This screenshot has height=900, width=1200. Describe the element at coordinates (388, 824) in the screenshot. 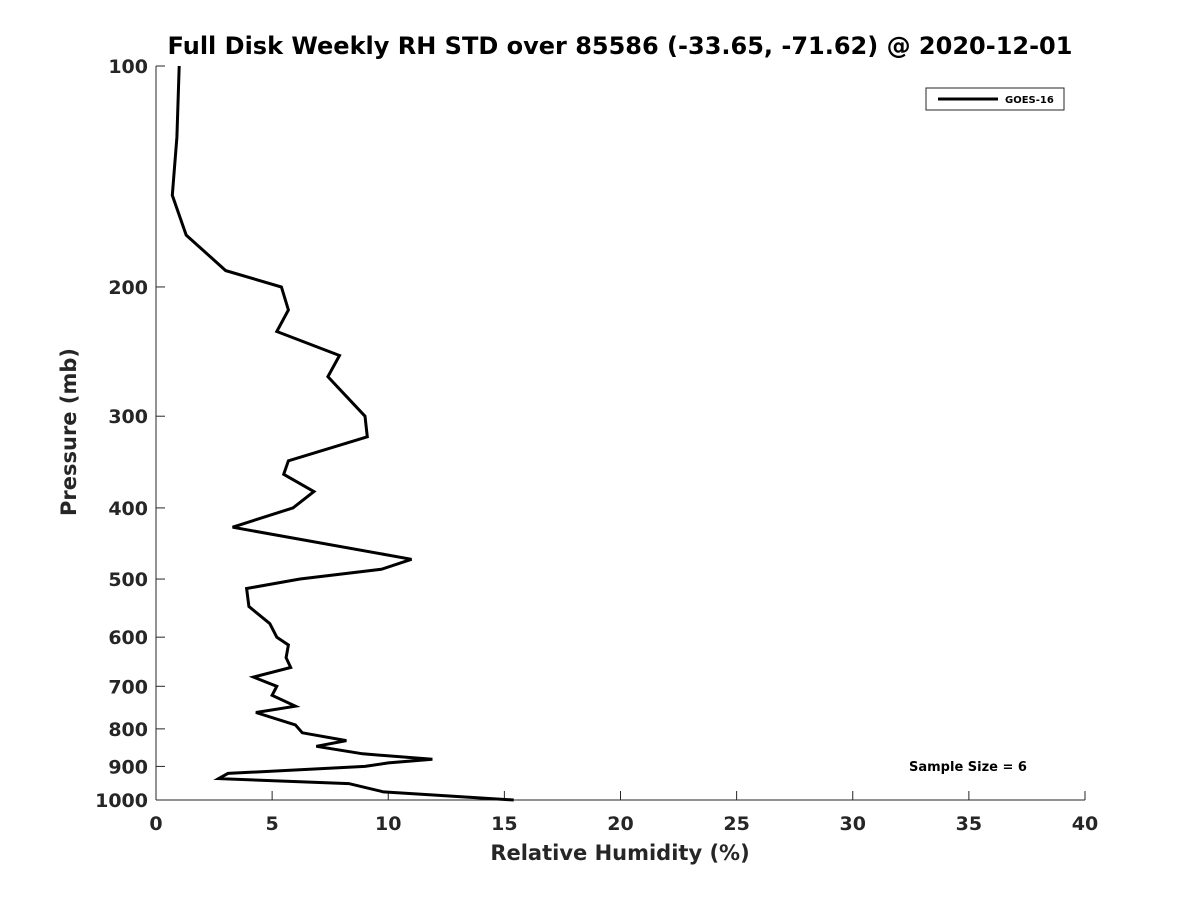

I see `x-tick-label: 10` at that location.